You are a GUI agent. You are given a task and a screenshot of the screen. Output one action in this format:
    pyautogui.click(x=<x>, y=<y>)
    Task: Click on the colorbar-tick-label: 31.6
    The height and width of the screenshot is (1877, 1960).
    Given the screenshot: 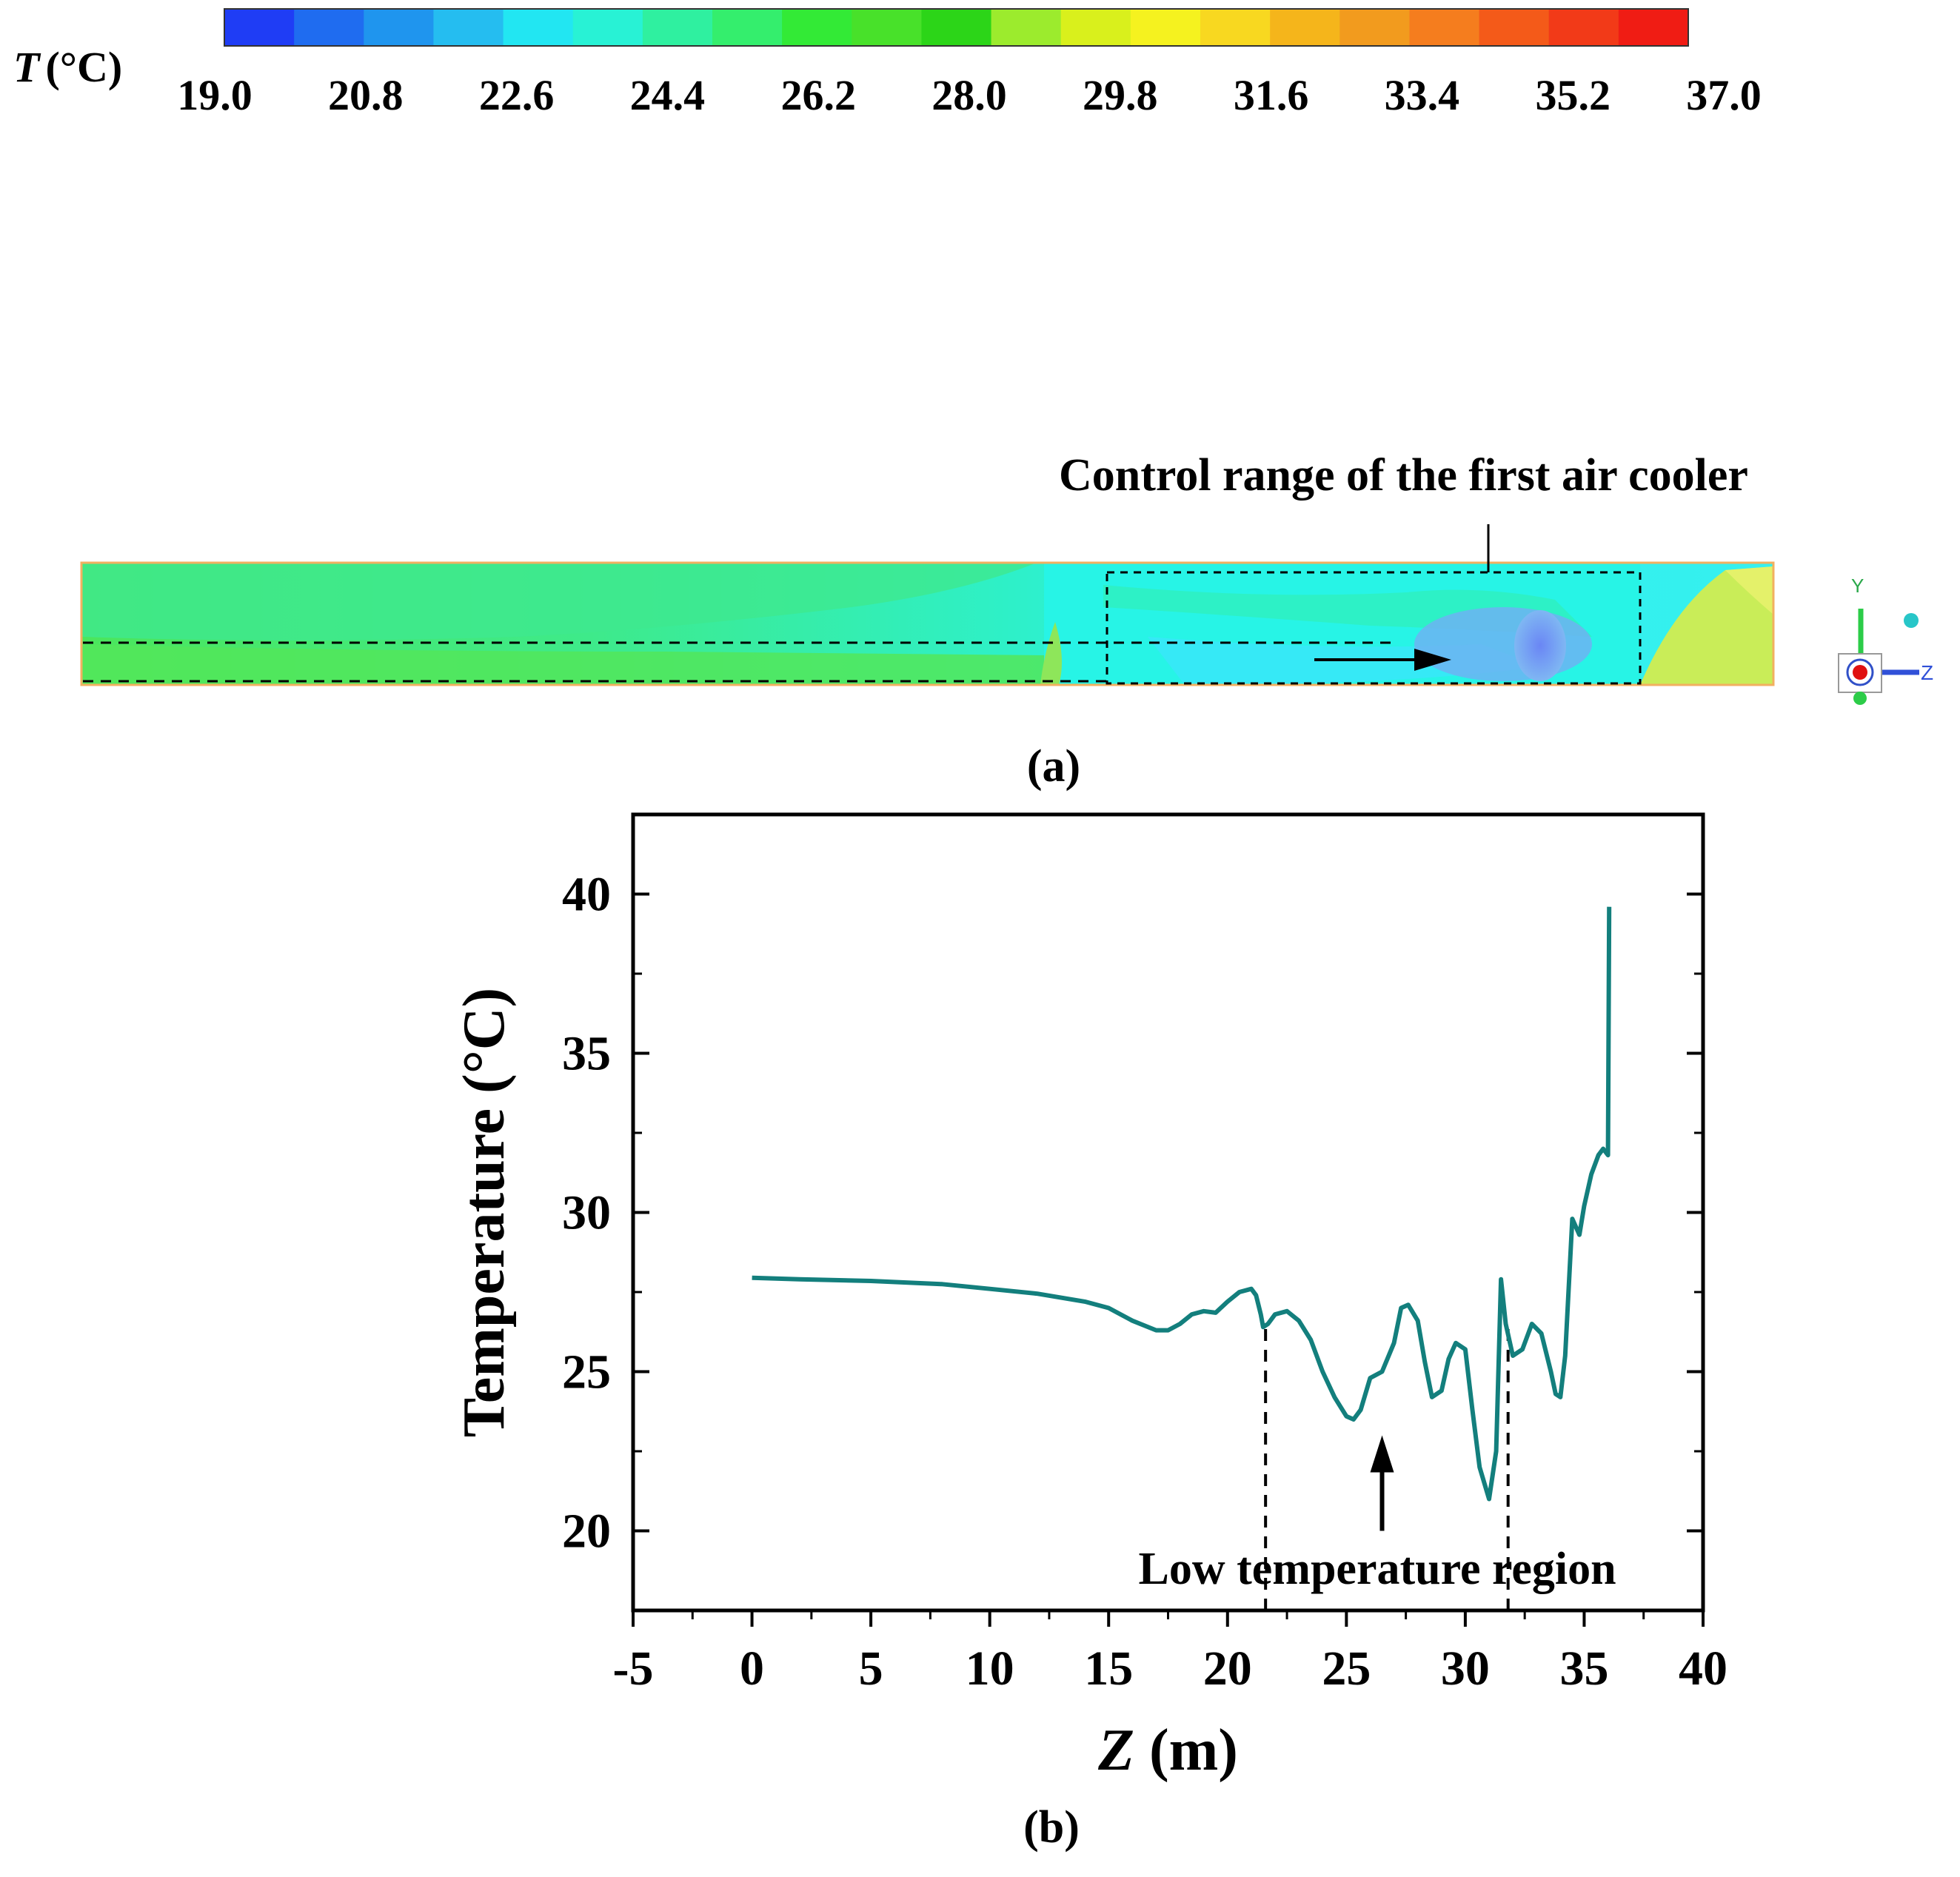 What is the action you would take?
    pyautogui.click(x=1271, y=95)
    